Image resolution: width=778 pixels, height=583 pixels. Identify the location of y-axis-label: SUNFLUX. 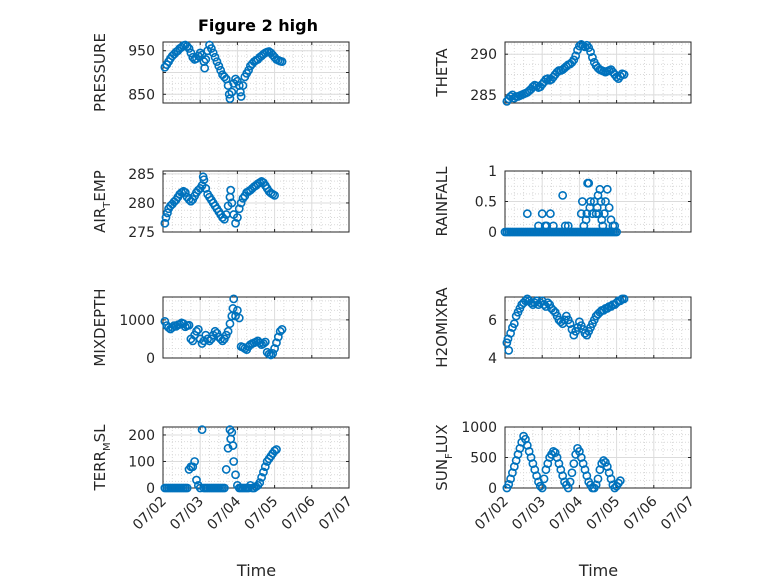
(444, 457).